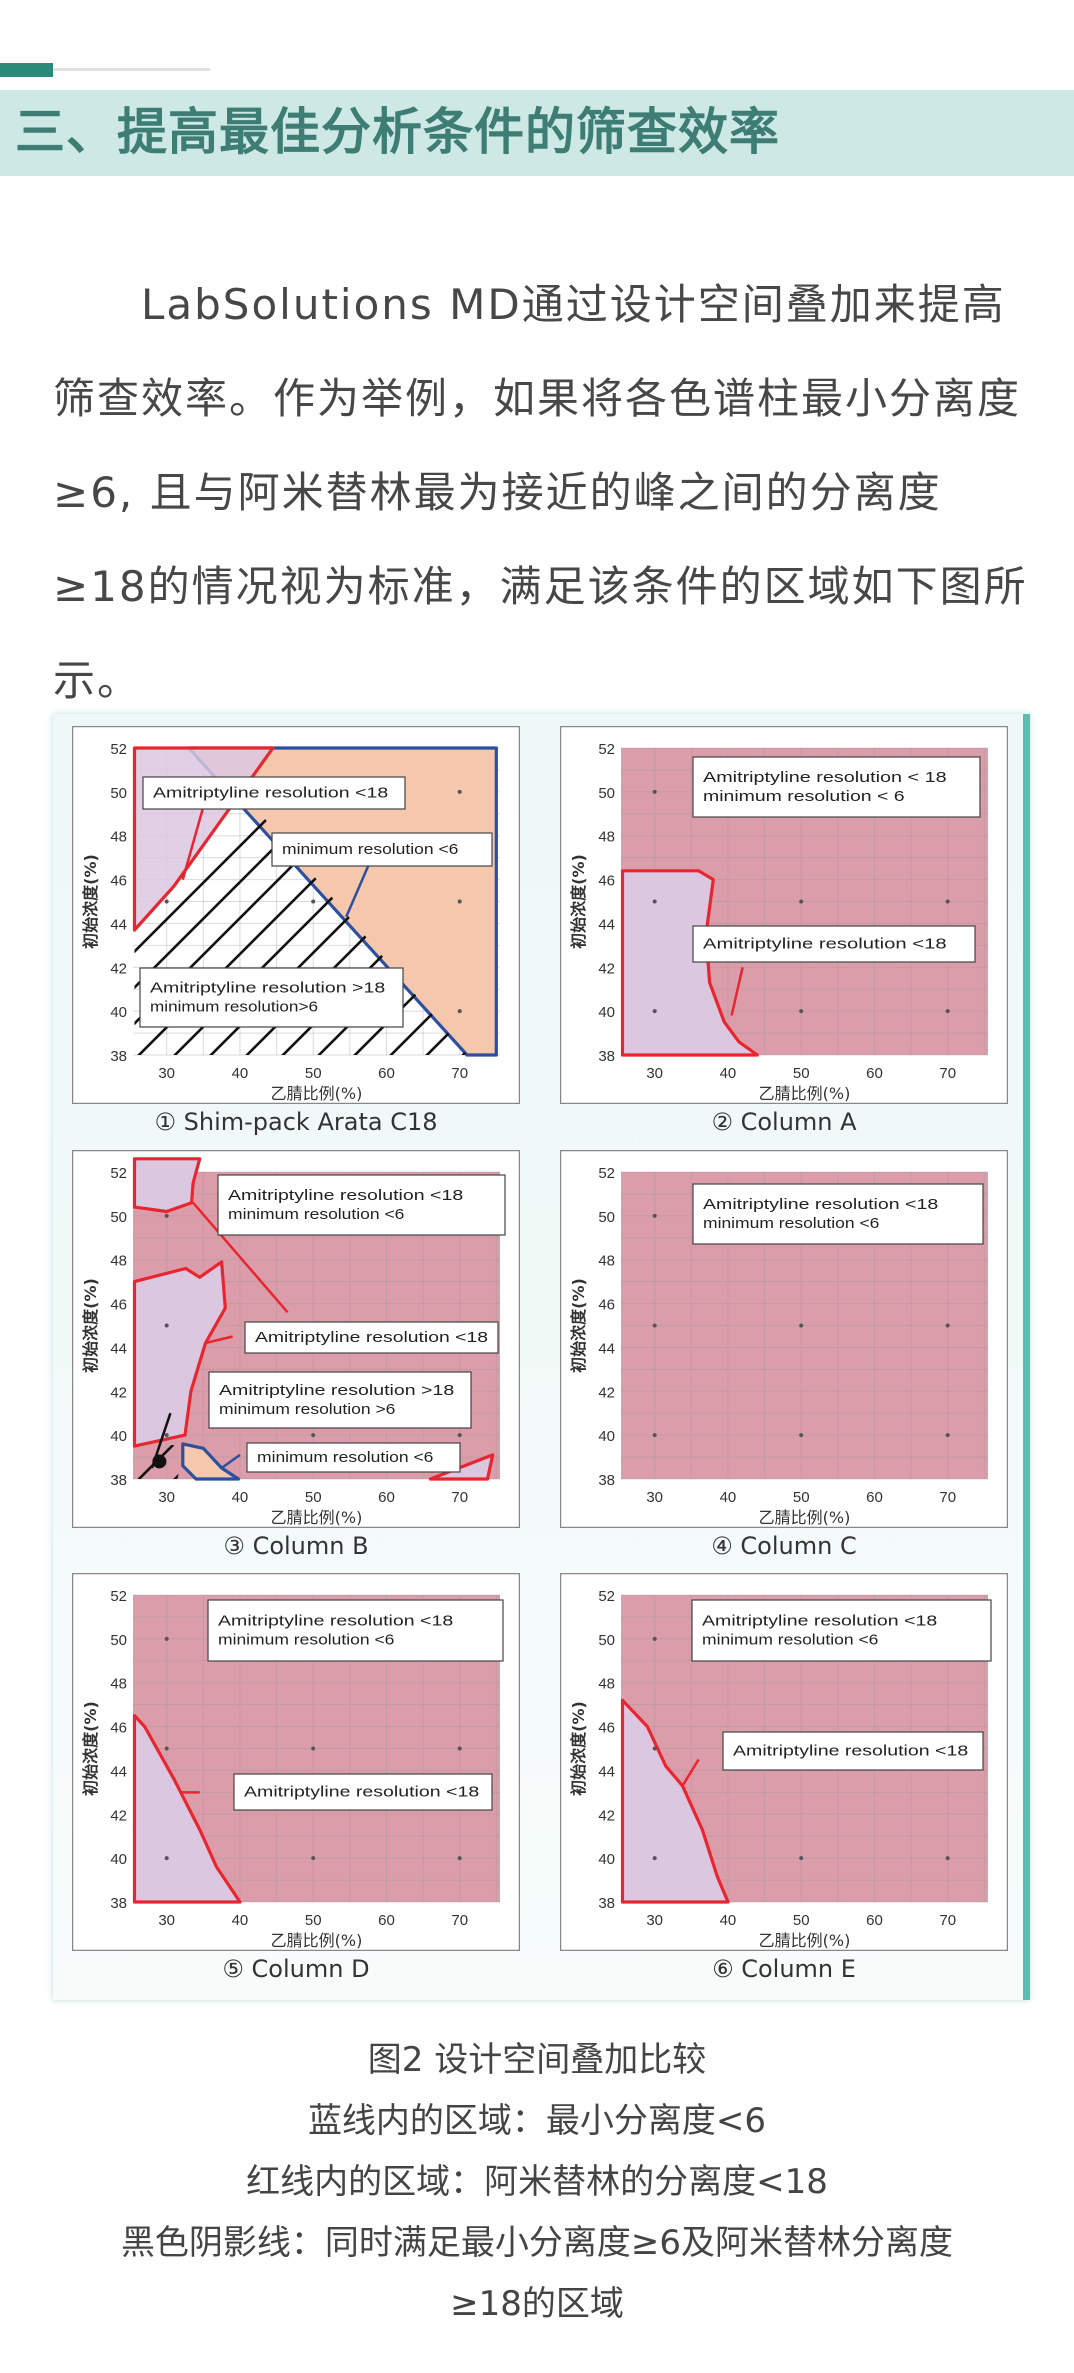 This screenshot has height=2373, width=1074. Describe the element at coordinates (296, 1969) in the screenshot. I see `panel-caption: ⑤ Column D` at that location.